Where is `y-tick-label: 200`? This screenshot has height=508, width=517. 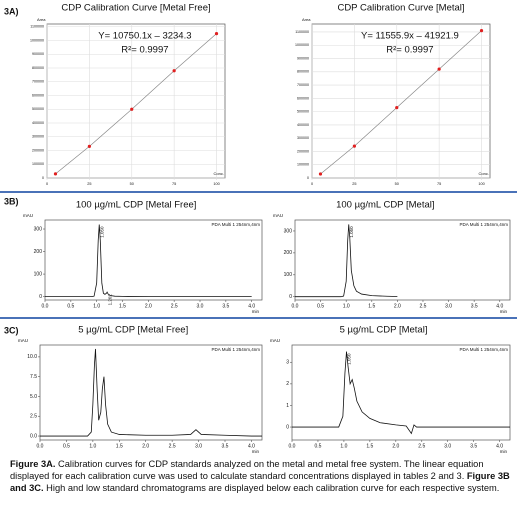
y-tick-label: 200 is located at coordinates (38, 252).